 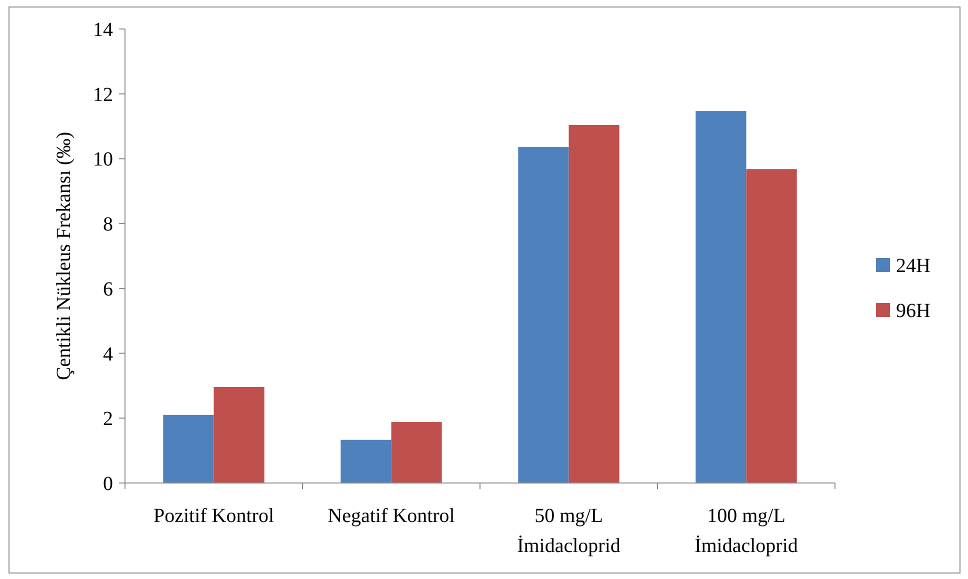 I want to click on y-tick-label: 0, so click(x=108, y=484).